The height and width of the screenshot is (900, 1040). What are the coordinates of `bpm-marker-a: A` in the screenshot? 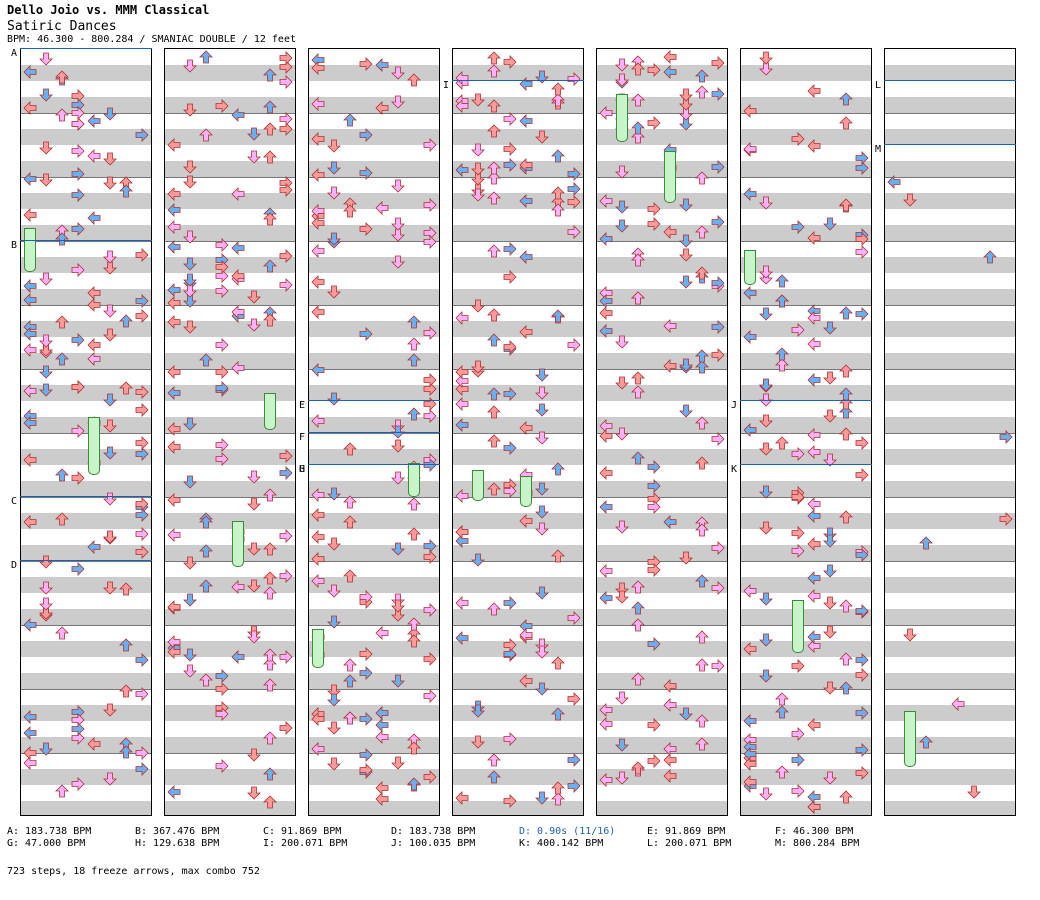 It's located at (14, 53).